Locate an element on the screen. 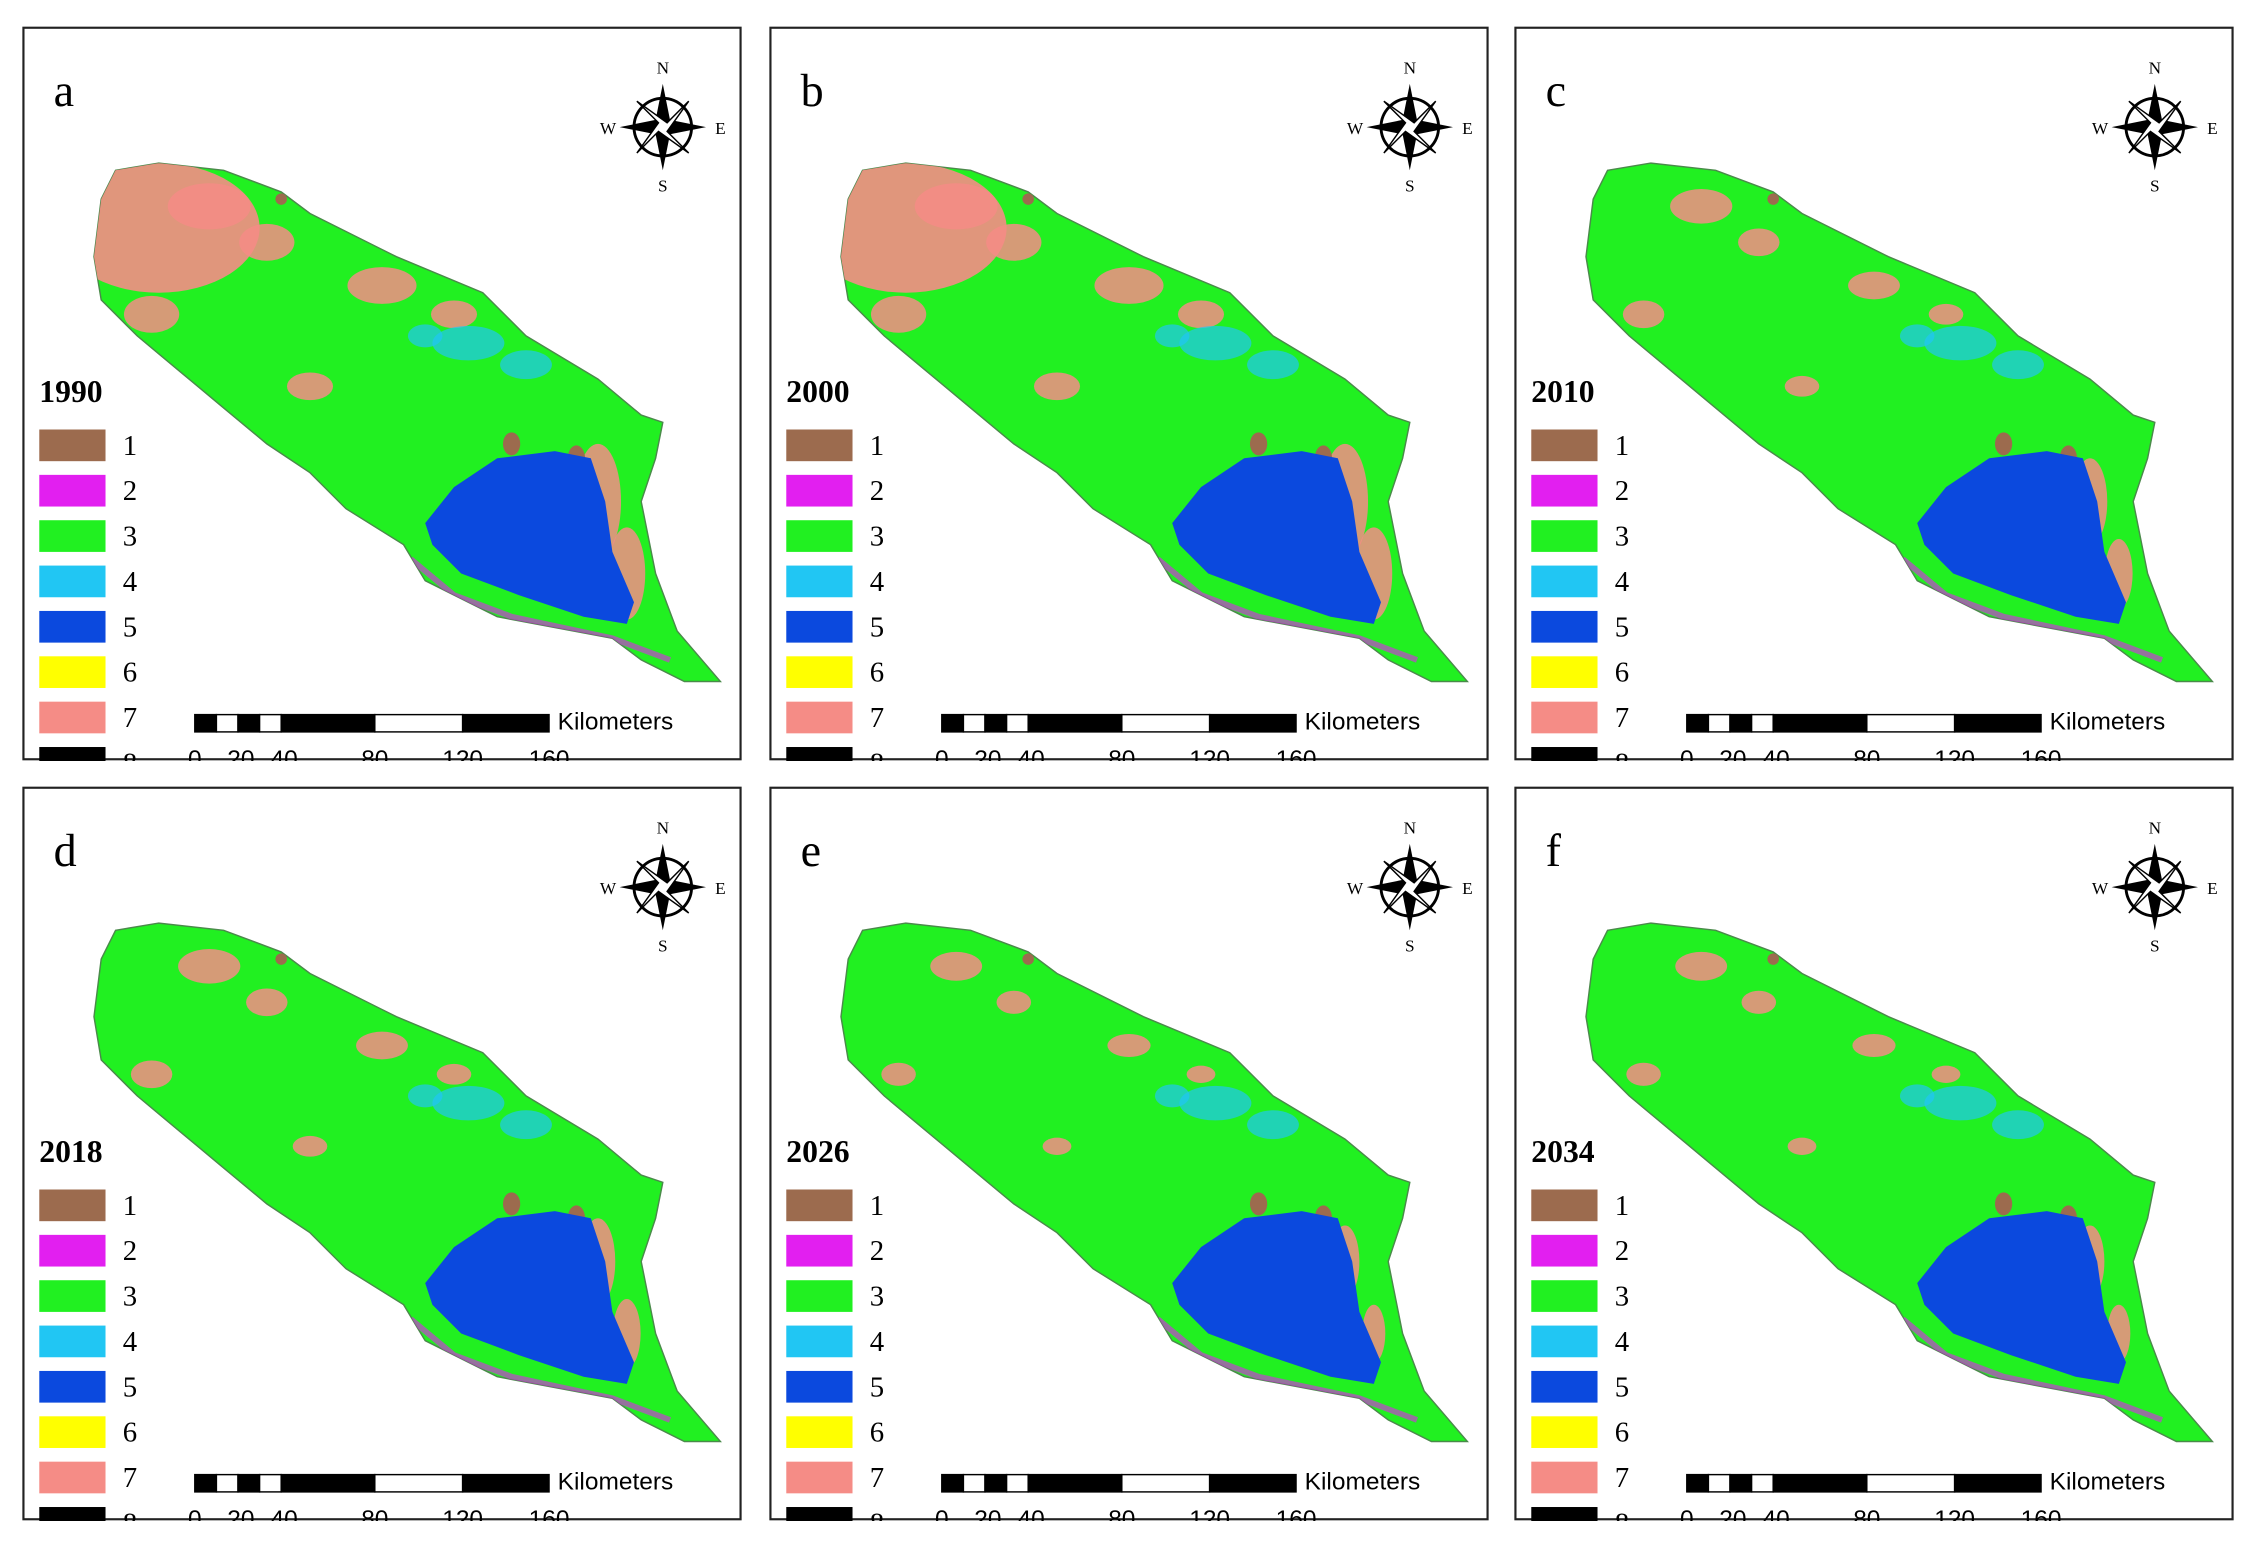  panel-letter: e is located at coordinates (811, 850).